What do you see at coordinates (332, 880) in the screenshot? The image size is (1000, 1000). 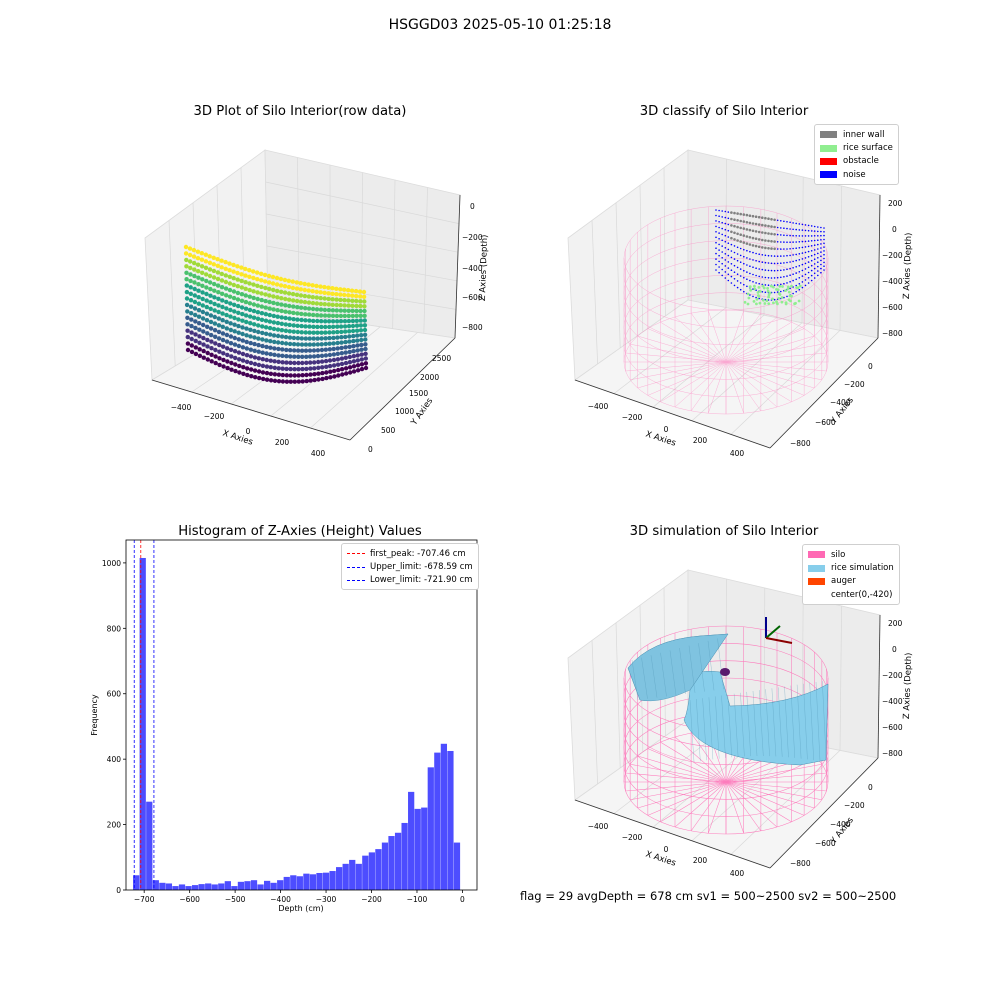 I see `histogram-bar` at bounding box center [332, 880].